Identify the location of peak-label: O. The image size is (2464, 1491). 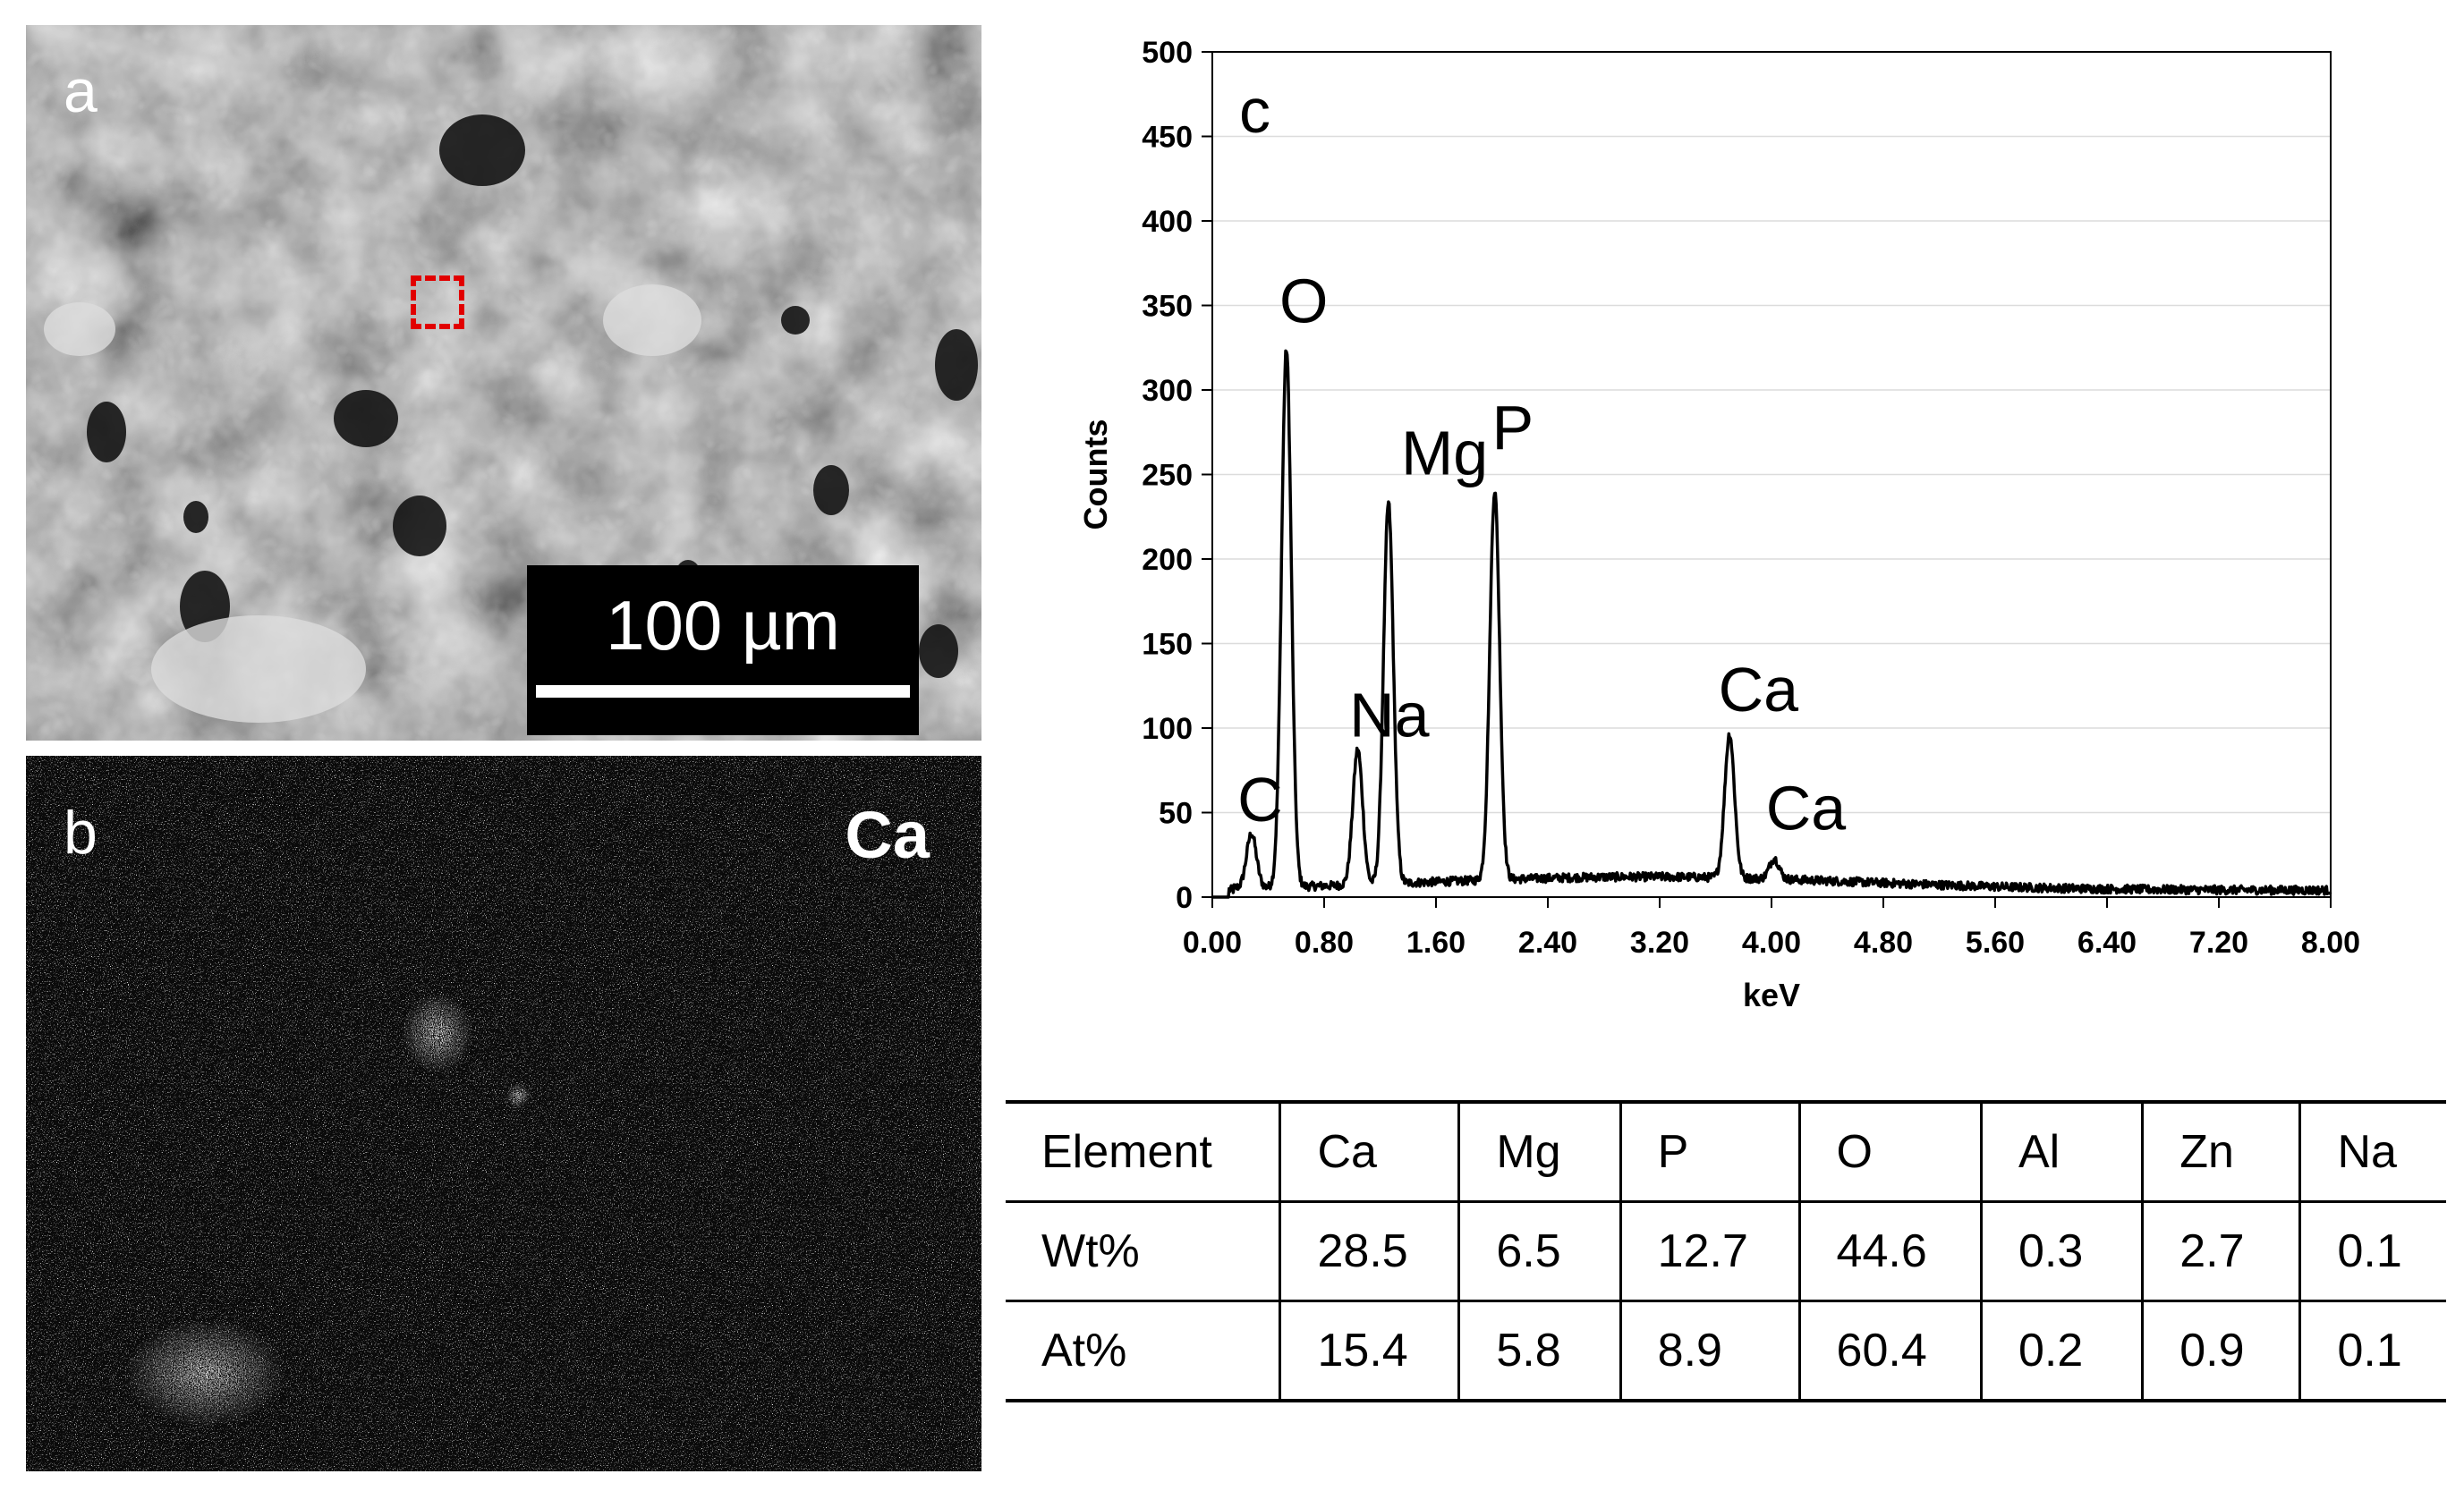
(1304, 300).